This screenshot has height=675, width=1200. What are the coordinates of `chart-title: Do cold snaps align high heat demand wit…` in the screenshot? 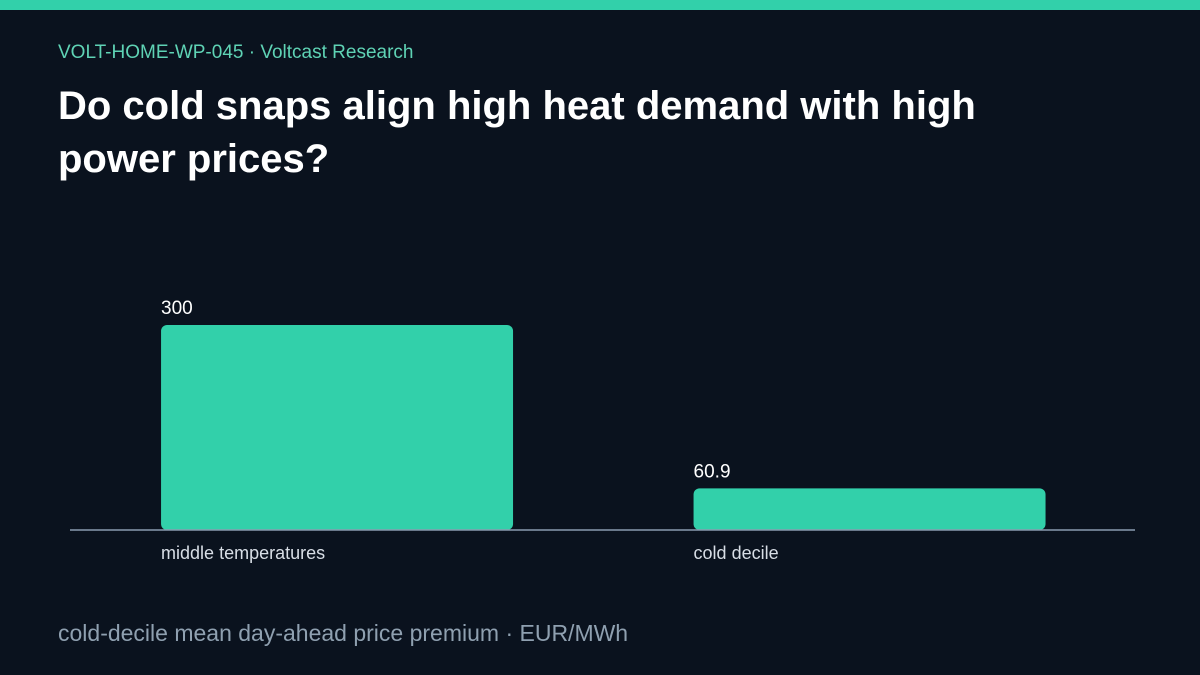 It's located at (517, 132).